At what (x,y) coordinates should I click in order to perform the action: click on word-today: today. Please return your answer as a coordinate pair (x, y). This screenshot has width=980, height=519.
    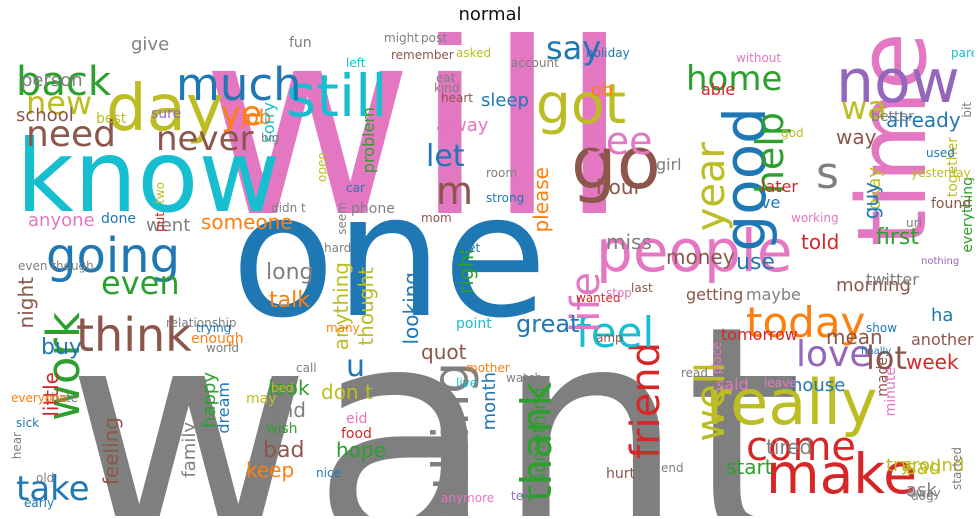
    Looking at the image, I should click on (806, 322).